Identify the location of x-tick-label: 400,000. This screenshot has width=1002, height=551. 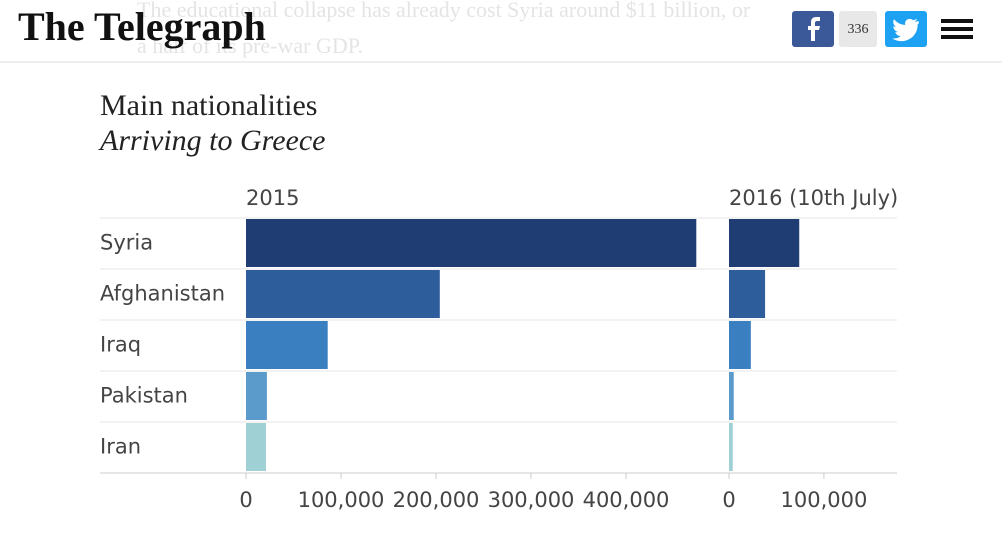
(626, 500).